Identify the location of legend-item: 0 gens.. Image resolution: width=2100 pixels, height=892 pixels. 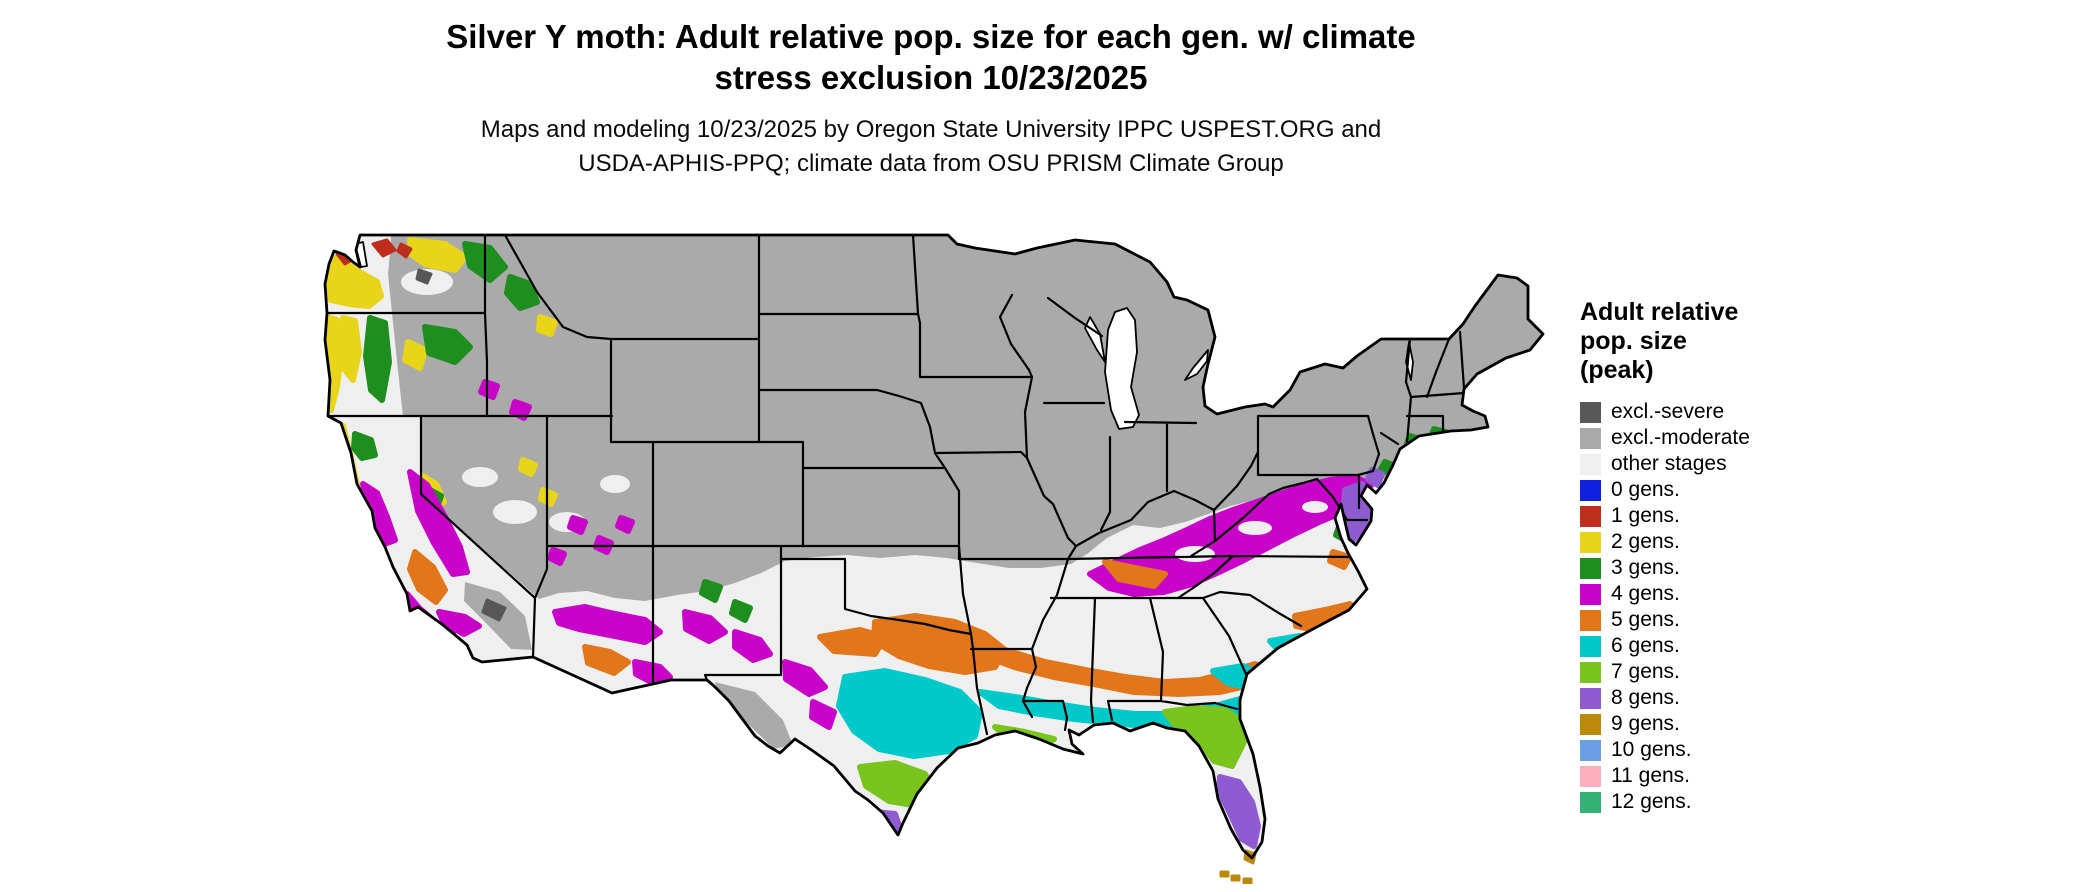
(1750, 490).